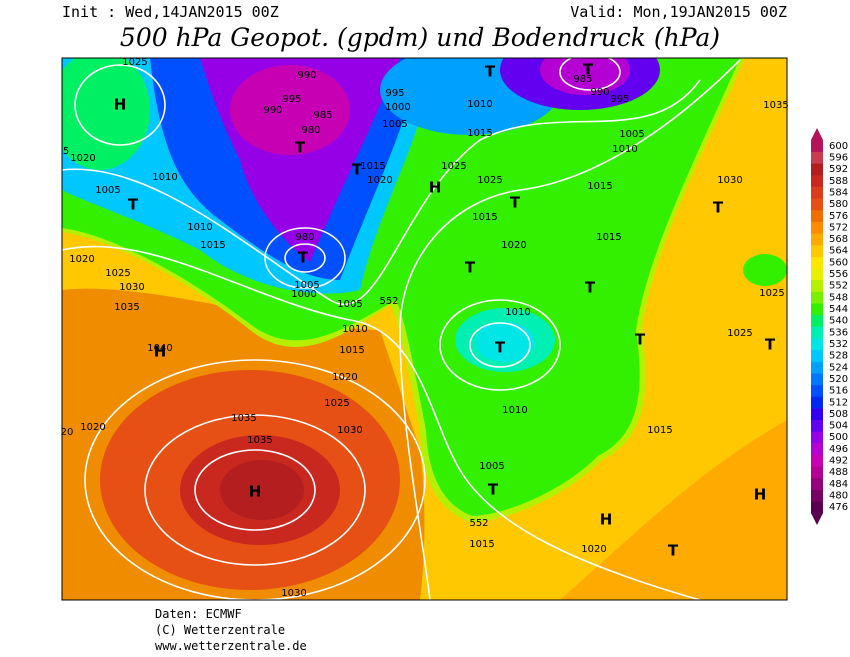  Describe the element at coordinates (838, 297) in the screenshot. I see `colorbar-label: 548` at that location.